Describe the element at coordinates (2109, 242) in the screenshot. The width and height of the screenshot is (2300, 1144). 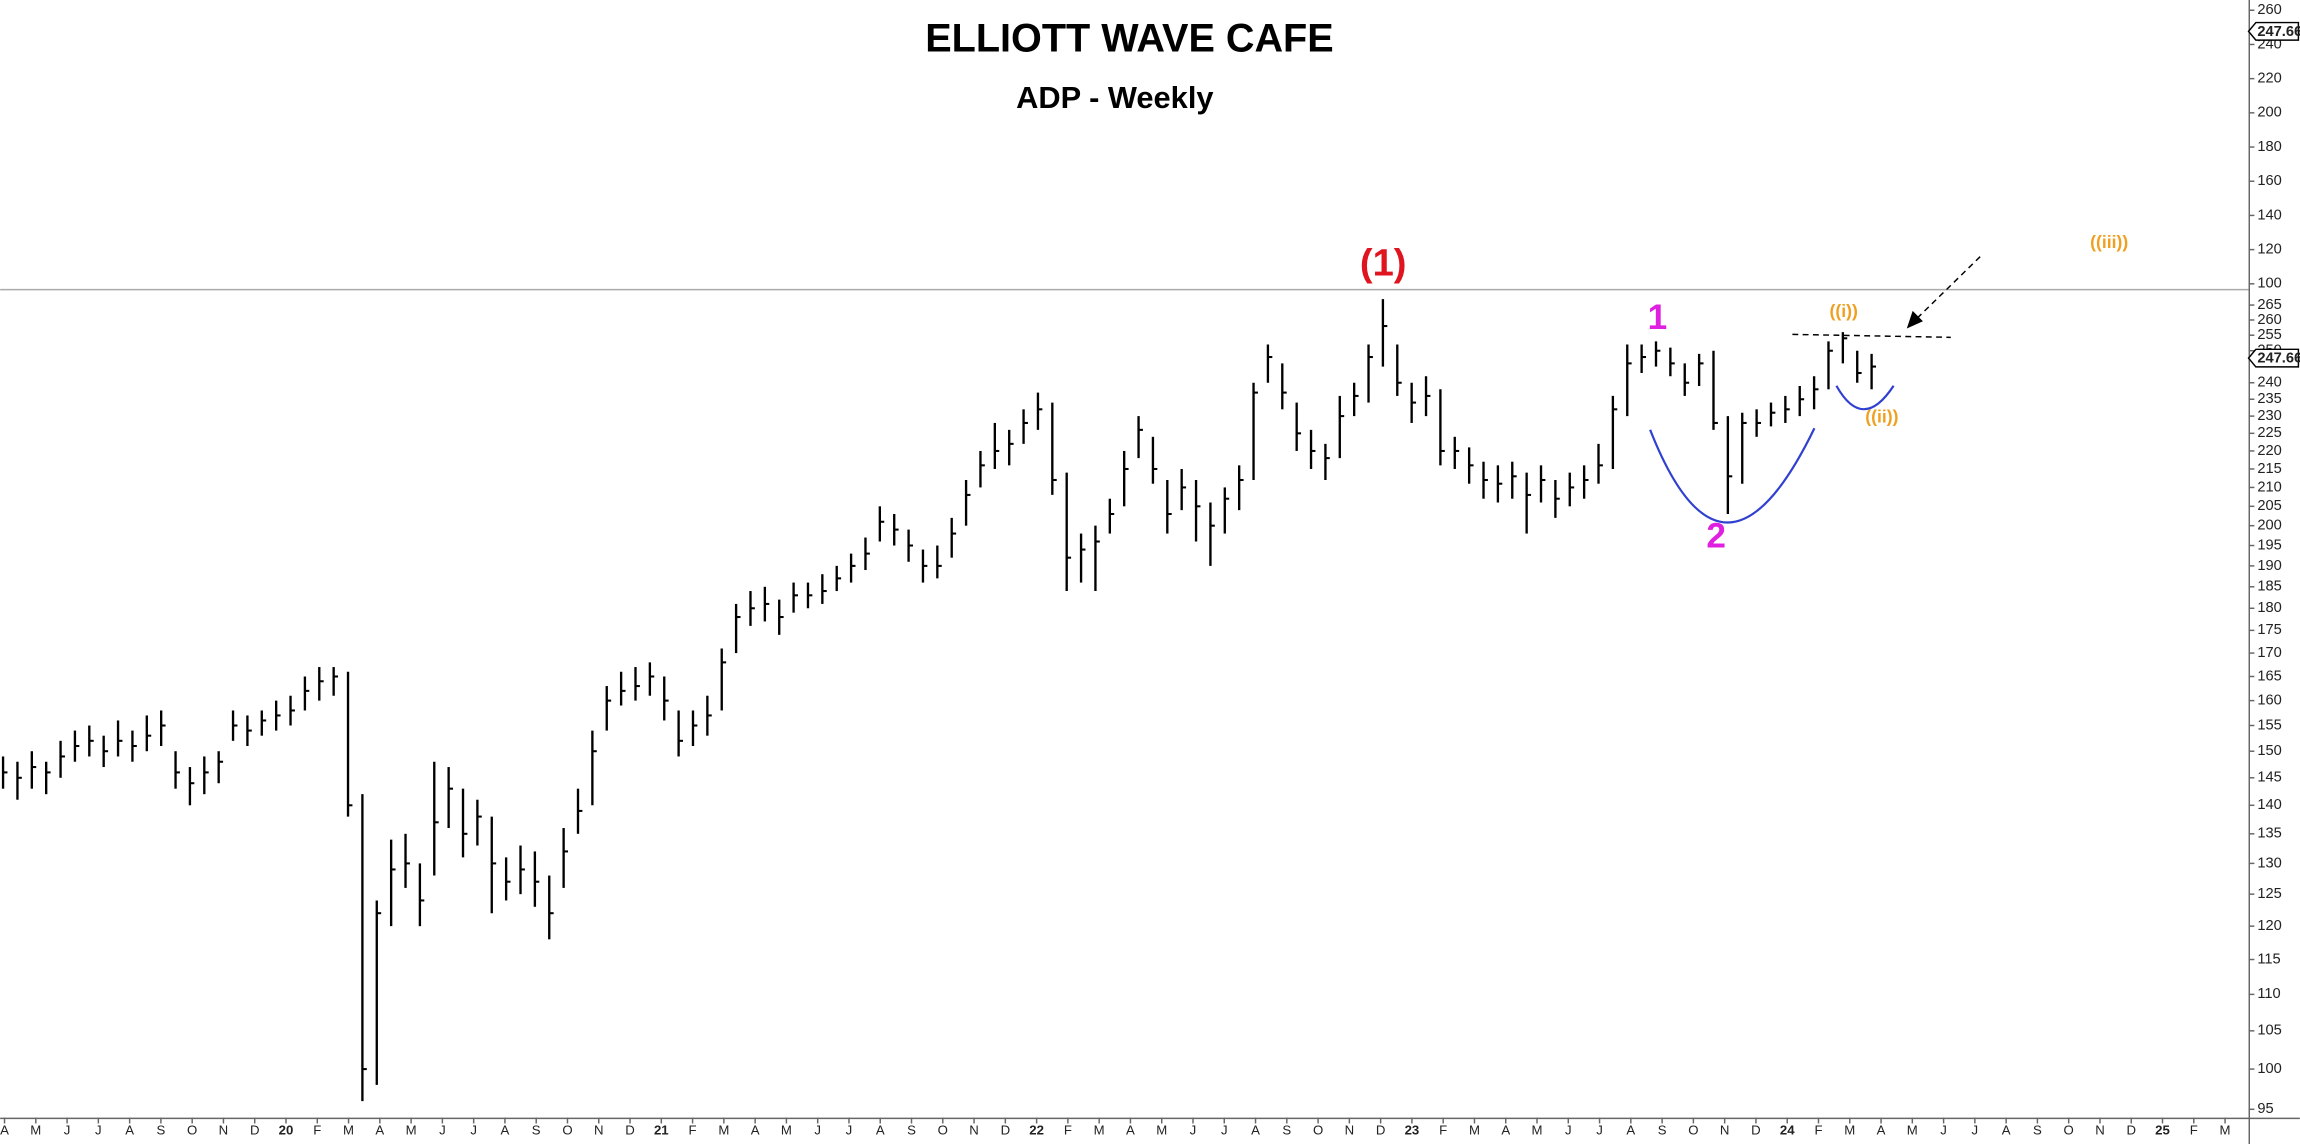
I see `wave-label: ((iii))` at that location.